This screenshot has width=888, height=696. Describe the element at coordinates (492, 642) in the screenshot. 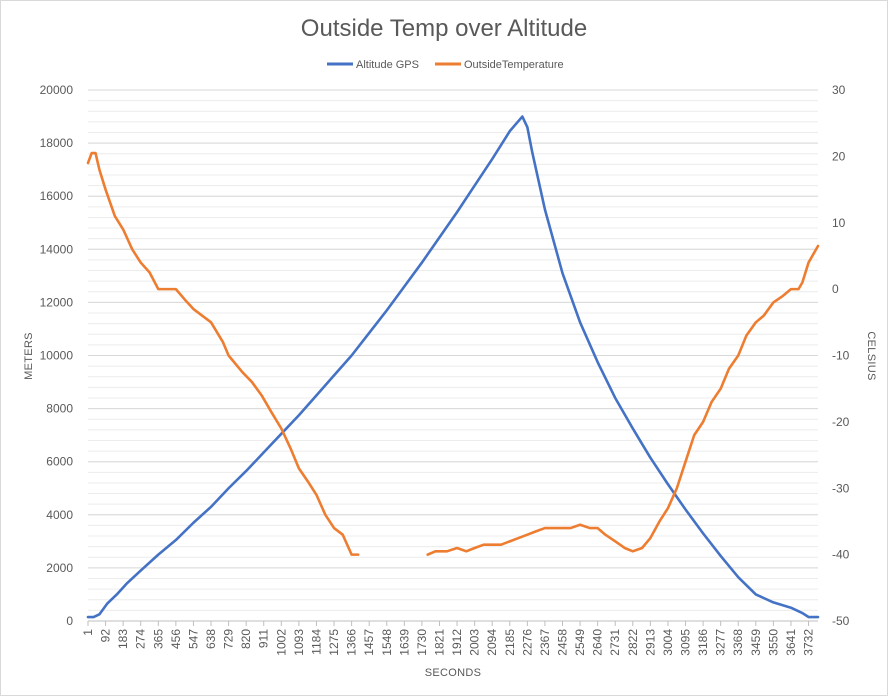

I see `x-tick-label: 2094` at that location.